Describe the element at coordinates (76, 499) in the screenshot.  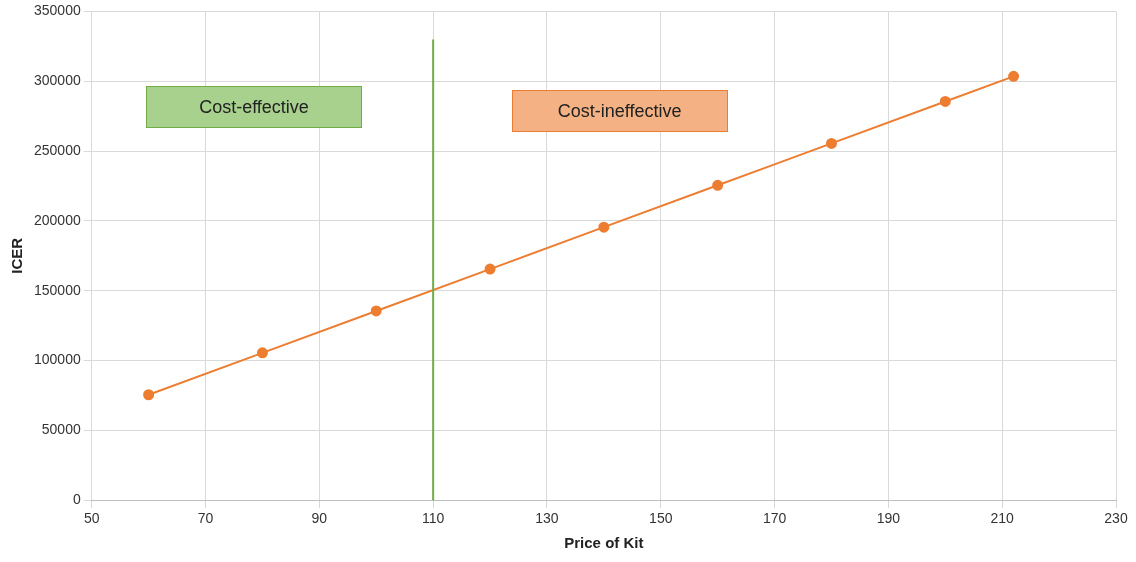
I see `y-tick-label: 0` at that location.